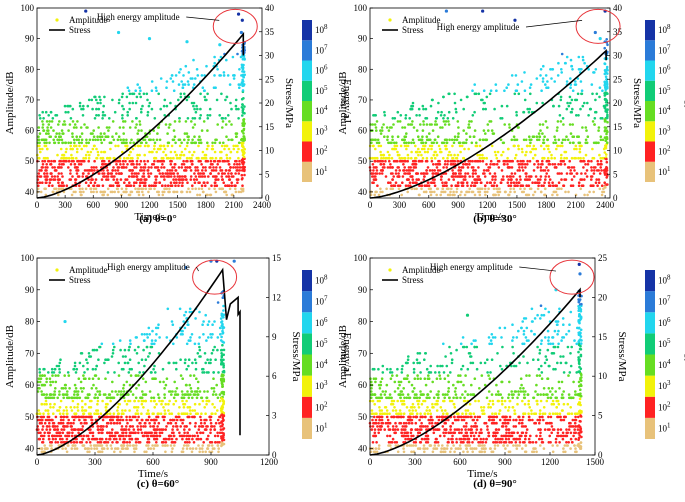  I want to click on y2-tick-label: 3, so click(274, 416).